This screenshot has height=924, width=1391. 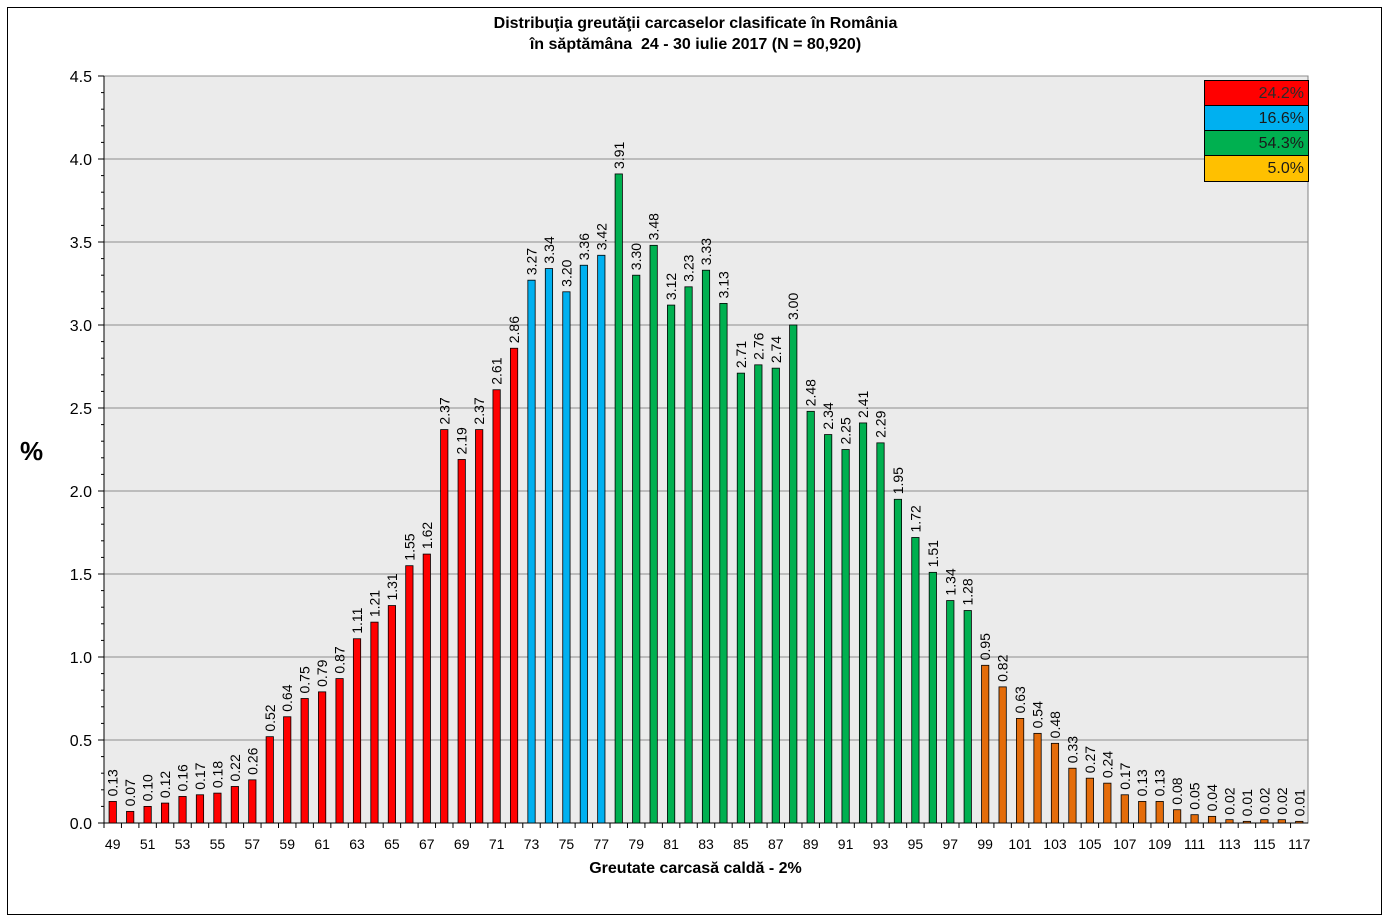 What do you see at coordinates (1256, 143) in the screenshot?
I see `legend-entry: 54.3%` at bounding box center [1256, 143].